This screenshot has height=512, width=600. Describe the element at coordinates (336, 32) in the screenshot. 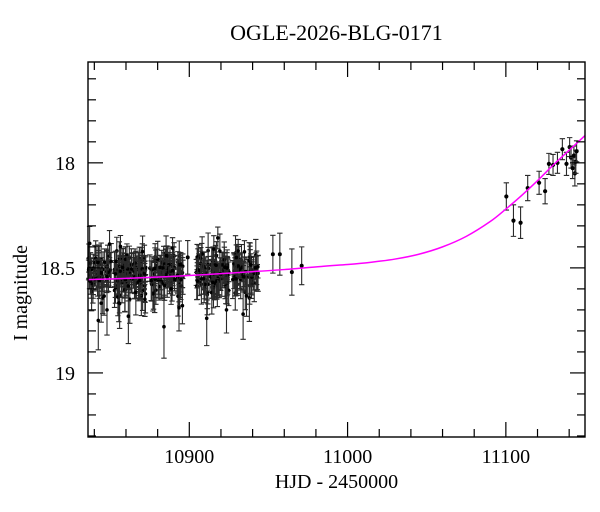

I see `chart-title: OGLE-2026-BLG-0171` at that location.